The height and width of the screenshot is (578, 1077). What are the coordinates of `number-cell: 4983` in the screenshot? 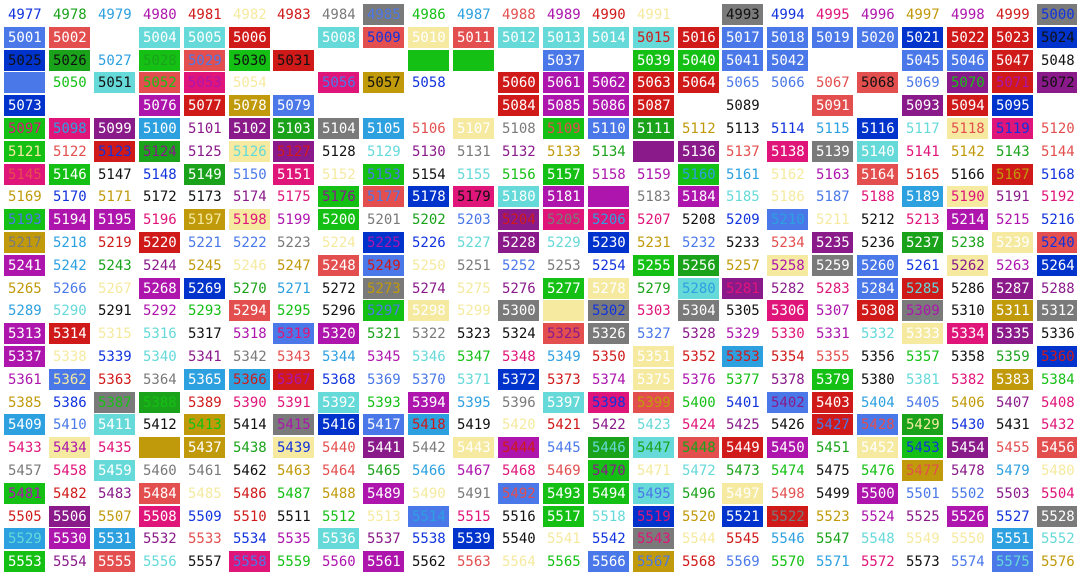 It's located at (293, 14).